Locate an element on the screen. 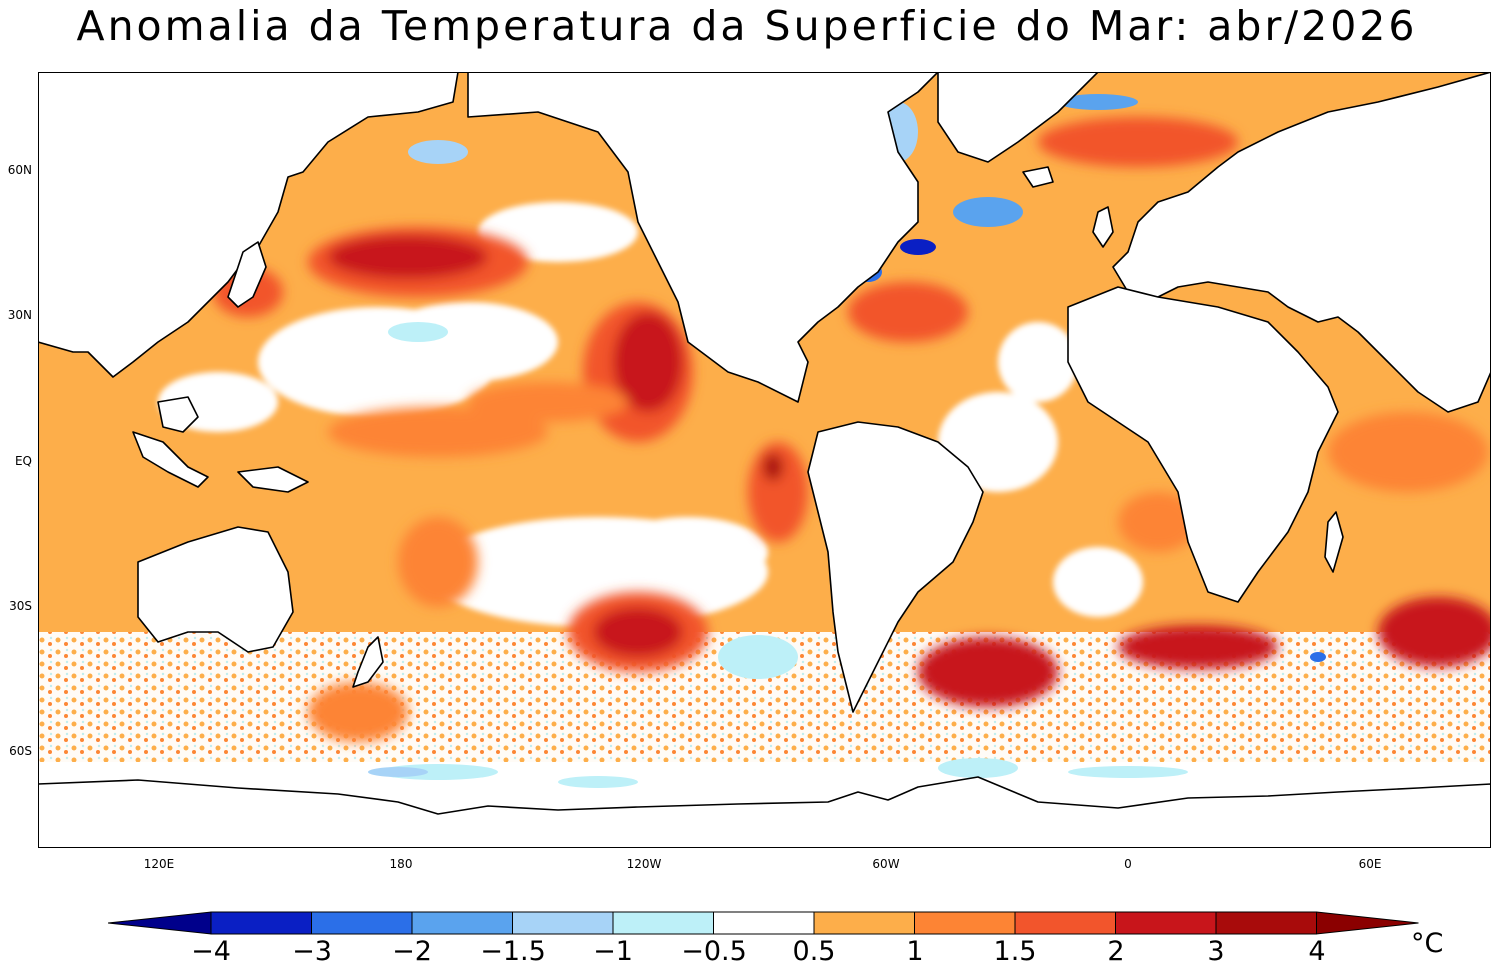  land-japan is located at coordinates (247, 274).